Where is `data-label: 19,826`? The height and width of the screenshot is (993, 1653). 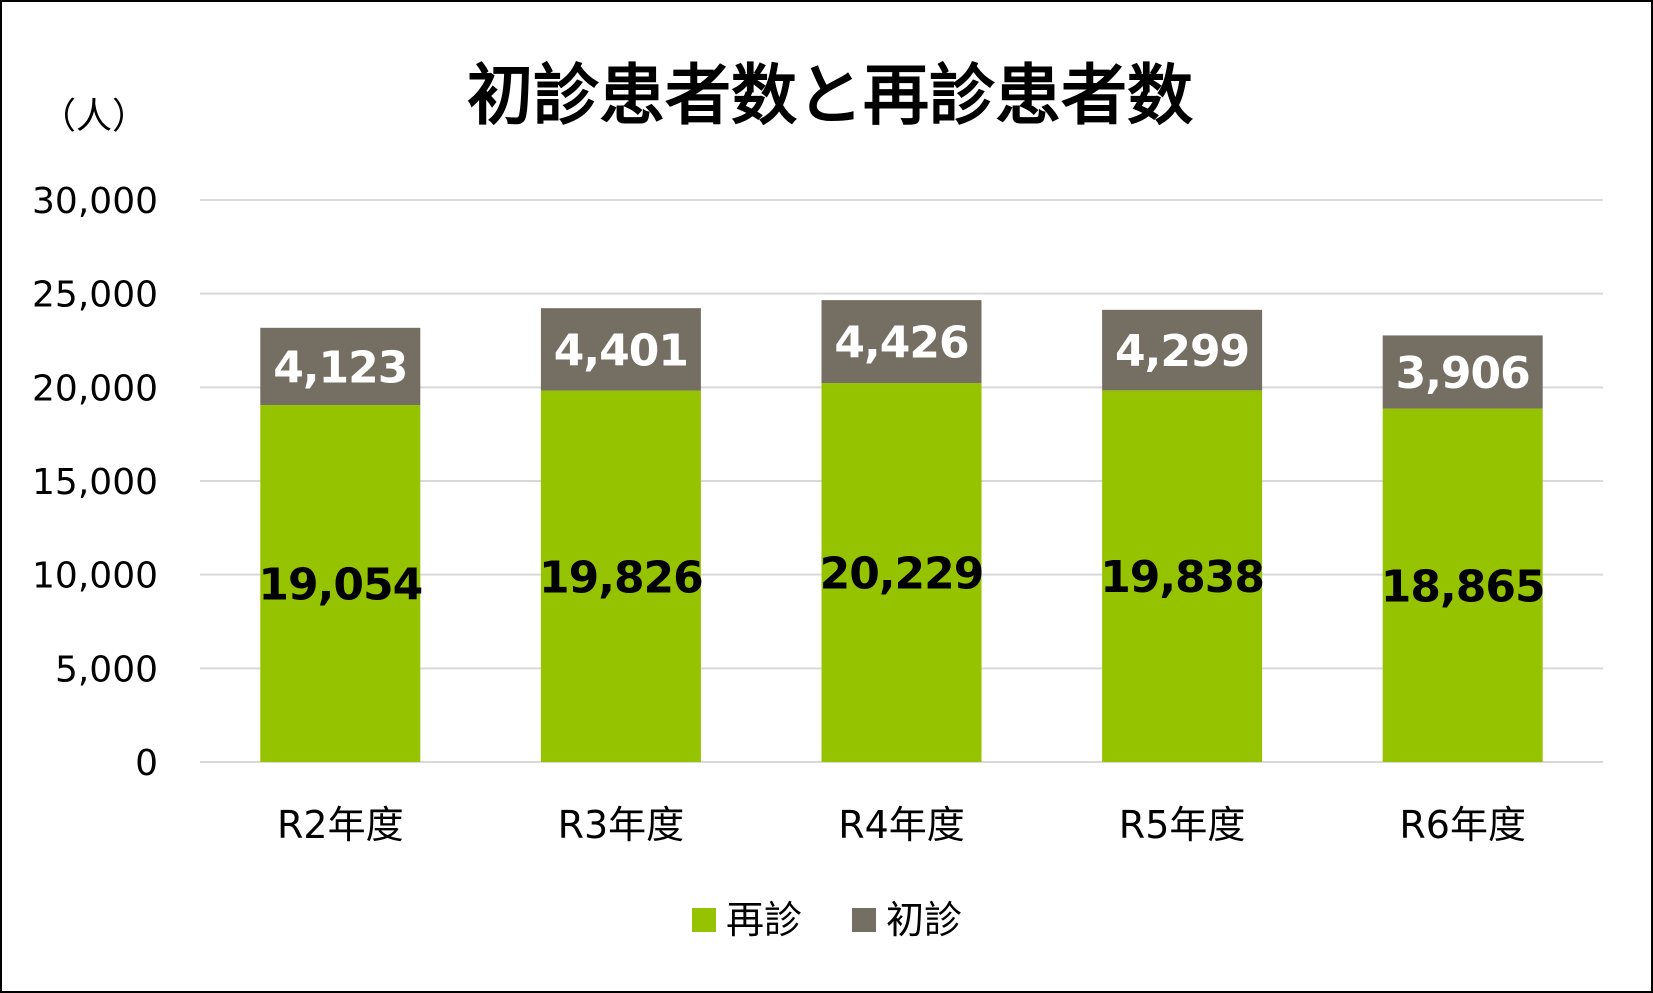
data-label: 19,826 is located at coordinates (621, 577).